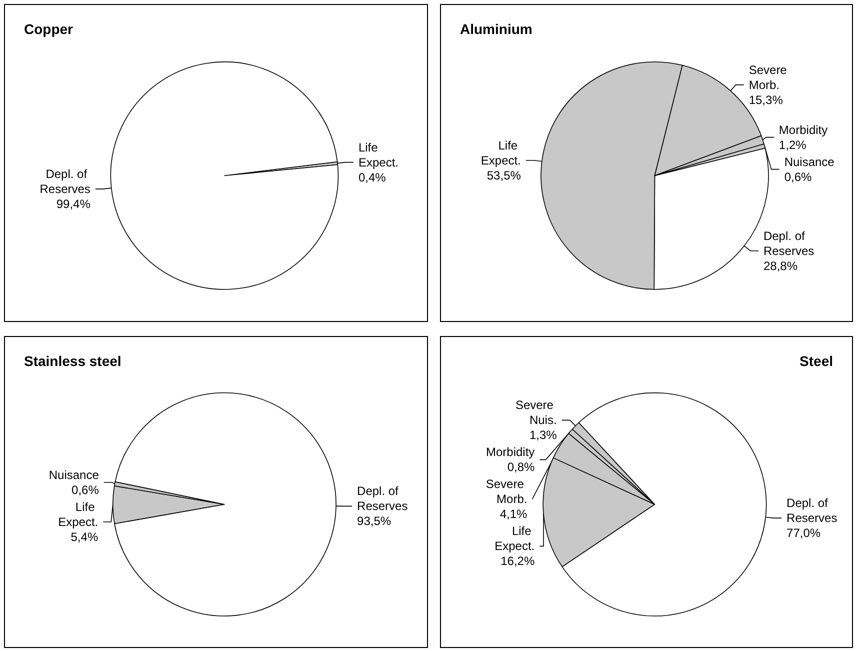  I want to click on data-label: 53,5%, so click(504, 175).